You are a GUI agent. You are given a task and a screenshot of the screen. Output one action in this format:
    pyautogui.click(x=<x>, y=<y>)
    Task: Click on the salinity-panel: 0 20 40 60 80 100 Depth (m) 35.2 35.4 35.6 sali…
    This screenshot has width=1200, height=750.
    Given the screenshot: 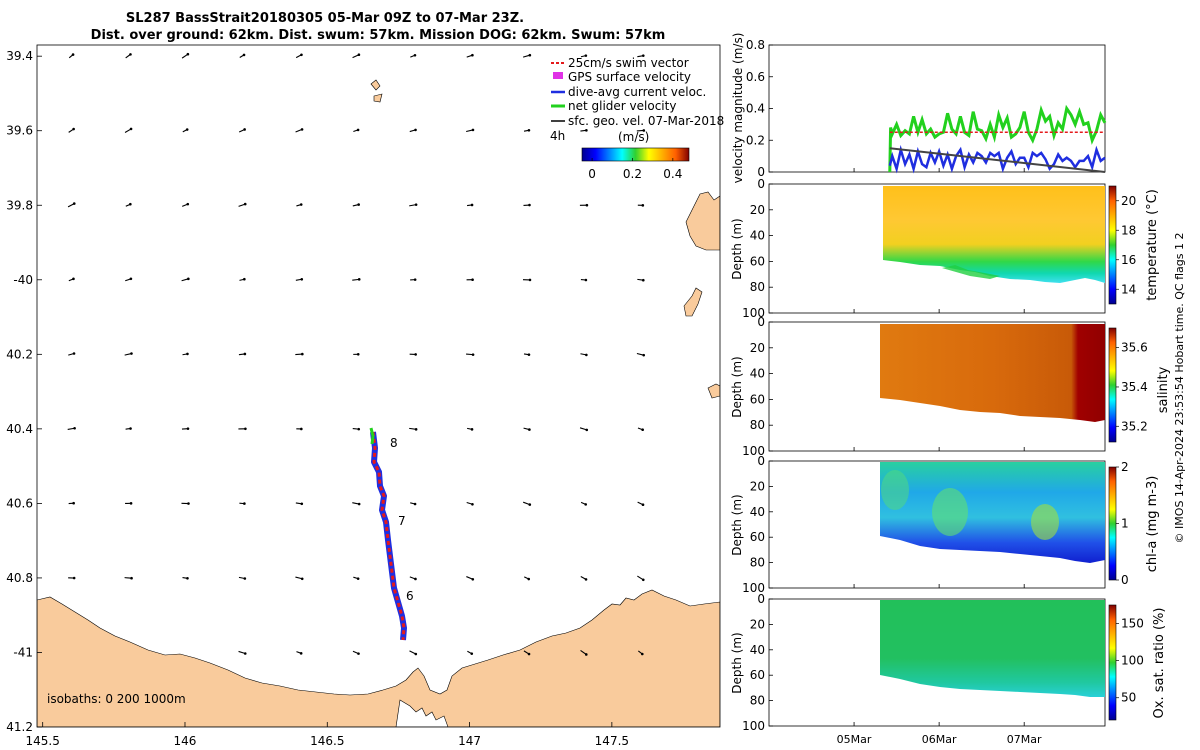 What is the action you would take?
    pyautogui.click(x=950, y=386)
    